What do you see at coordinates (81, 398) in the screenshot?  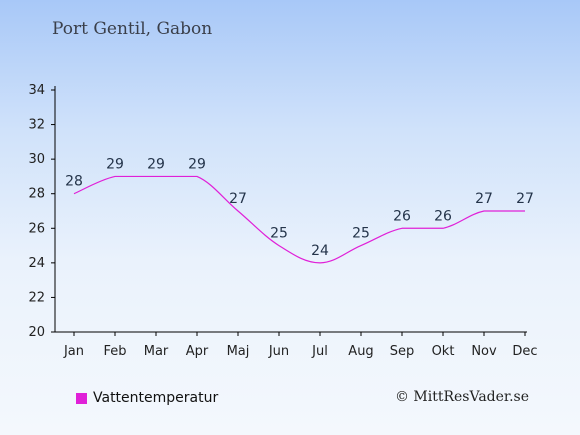 I see `legend-swatch` at bounding box center [81, 398].